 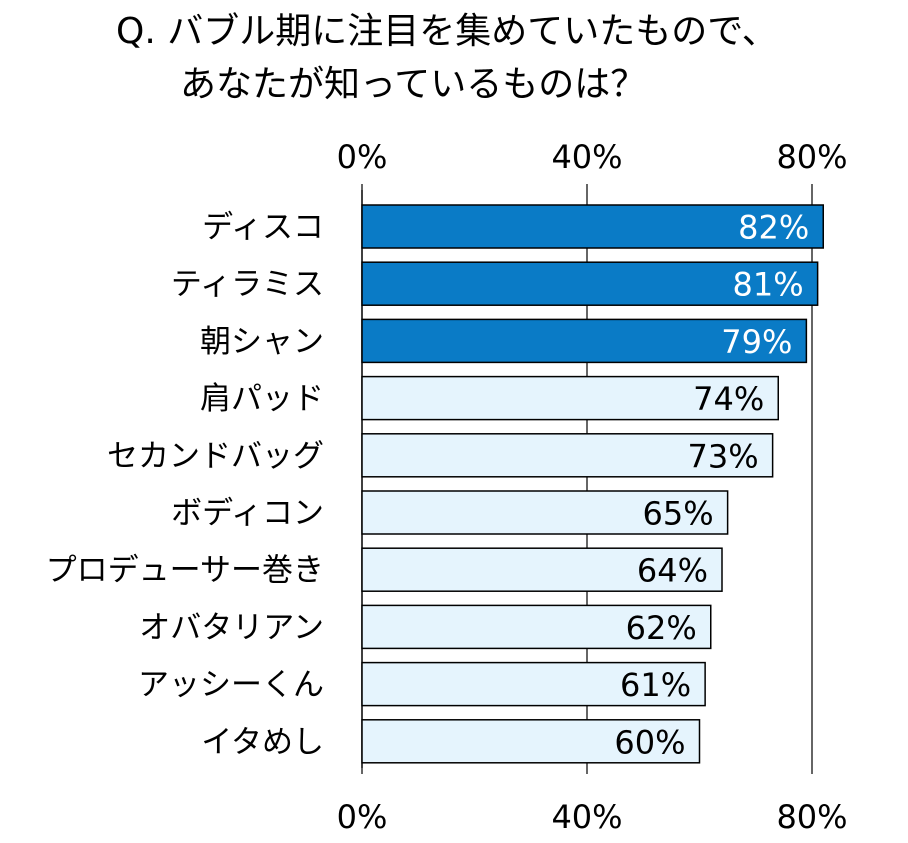 I want to click on category-label: ボディコン, so click(x=247, y=514).